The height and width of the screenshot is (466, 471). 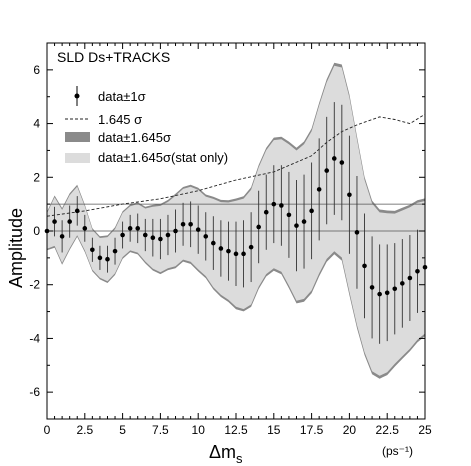 What do you see at coordinates (388, 430) in the screenshot?
I see `x-tick-label: 22.5` at bounding box center [388, 430].